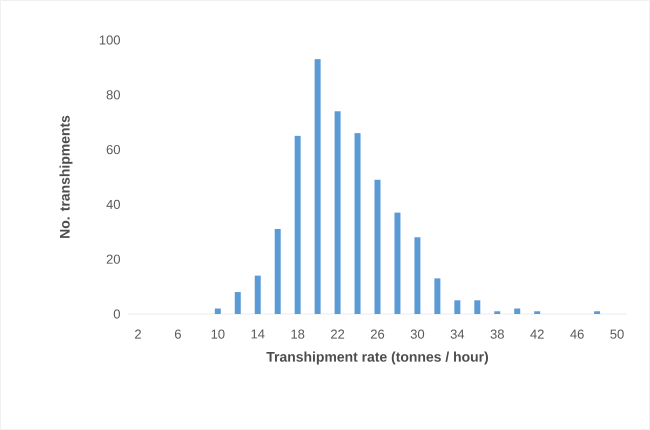 The image size is (650, 430). Describe the element at coordinates (113, 95) in the screenshot. I see `y-tick-label: 80` at that location.